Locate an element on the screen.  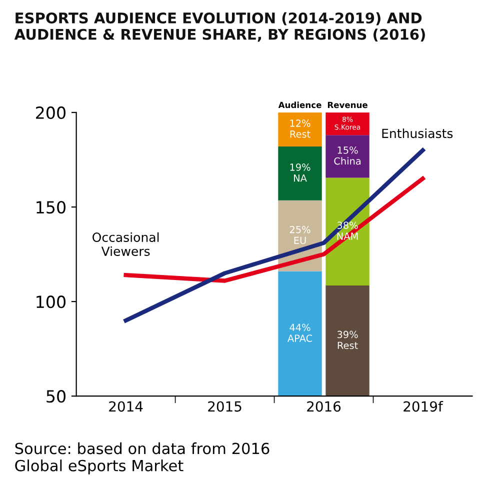
x-tick-label: Revenue is located at coordinates (348, 105).